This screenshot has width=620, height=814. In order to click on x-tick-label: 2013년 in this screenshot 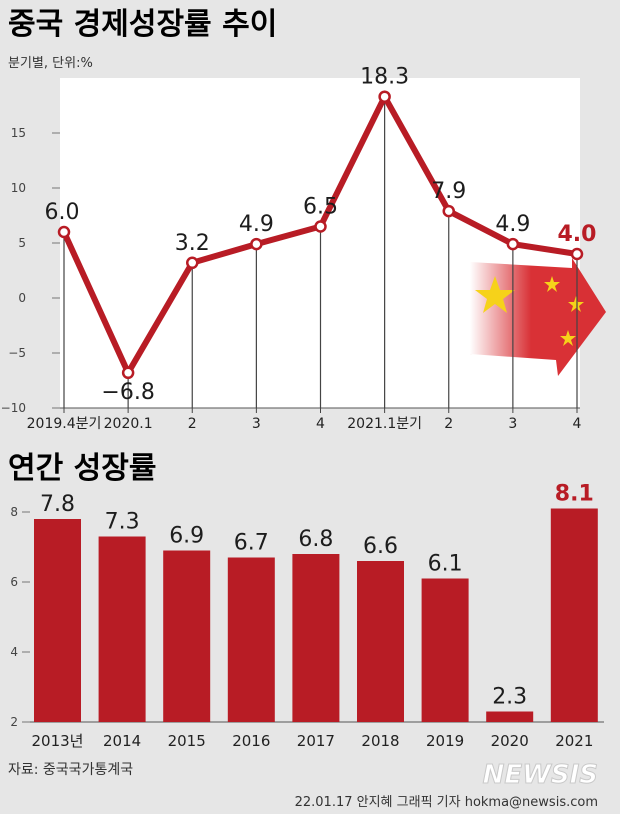, I will do `click(58, 741)`.